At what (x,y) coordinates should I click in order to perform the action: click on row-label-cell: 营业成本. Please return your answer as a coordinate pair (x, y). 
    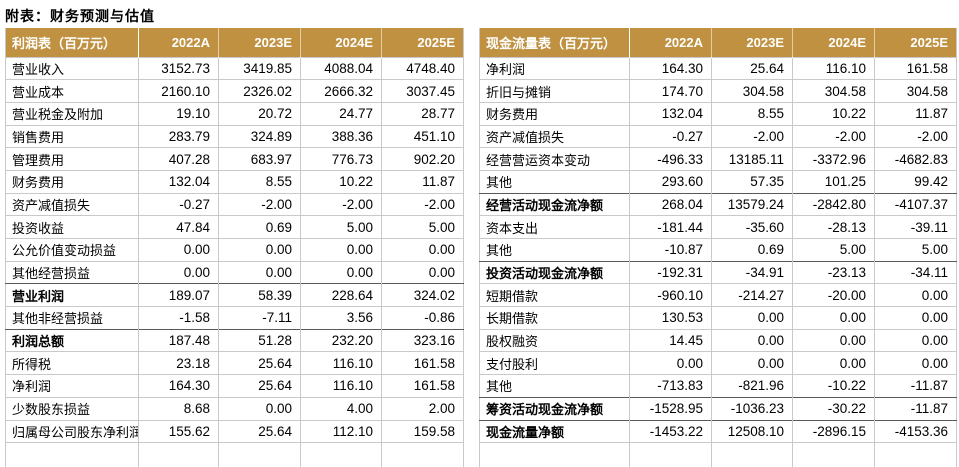
    Looking at the image, I should click on (72, 91).